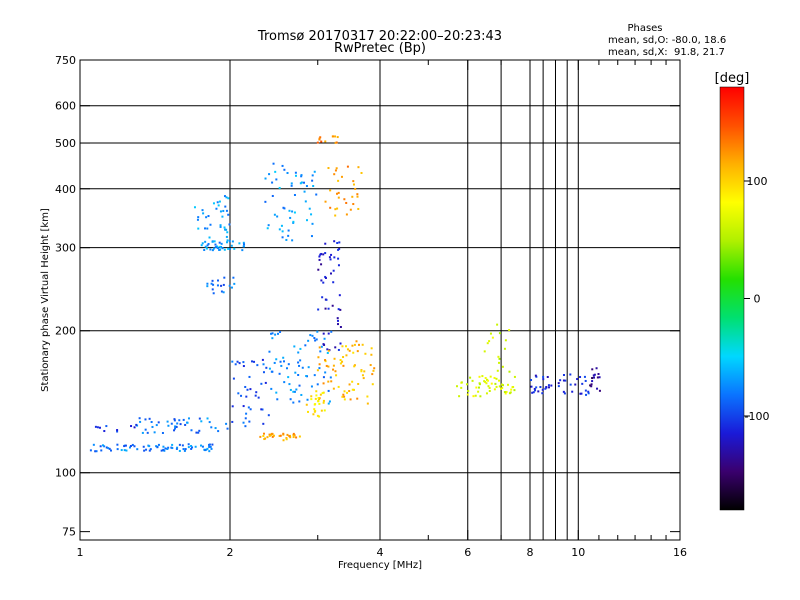 The image size is (800, 600). What do you see at coordinates (65, 248) in the screenshot?
I see `y-tick-label: 300` at bounding box center [65, 248].